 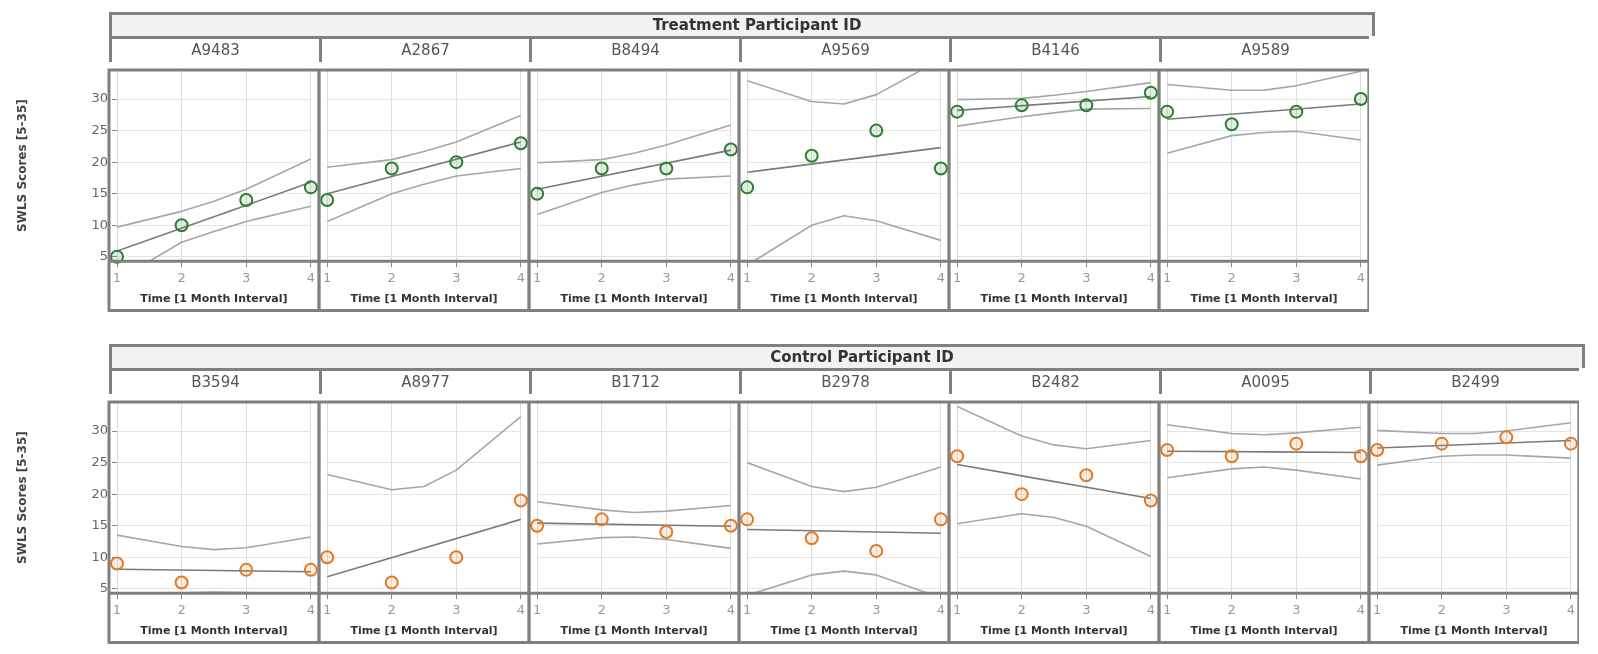 What do you see at coordinates (742, 24) in the screenshot?
I see `chart-subtitle: Treatment Participant ID` at bounding box center [742, 24].